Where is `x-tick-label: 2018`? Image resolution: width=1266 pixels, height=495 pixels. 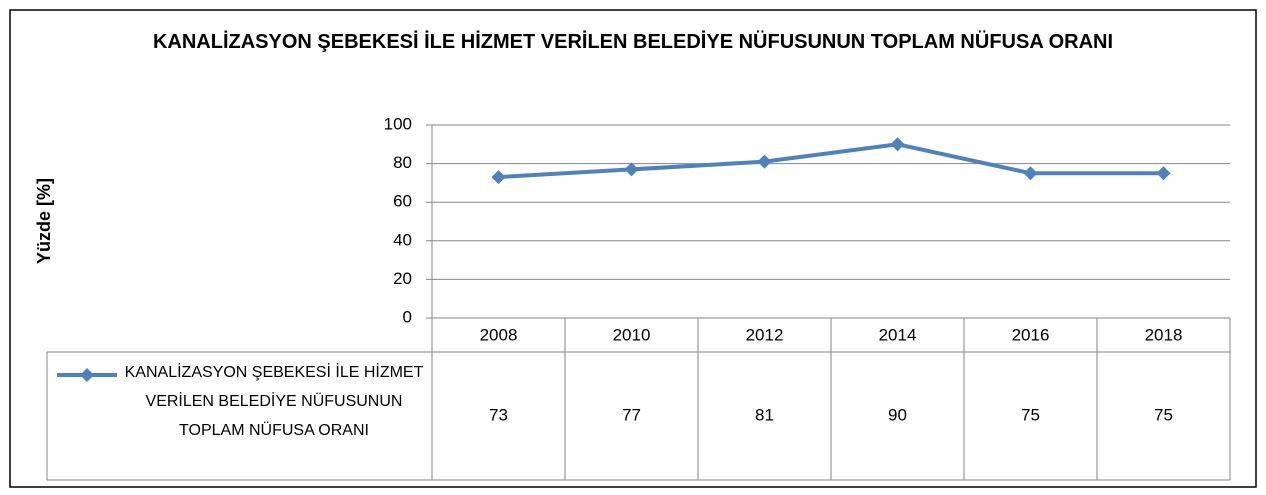
x-tick-label: 2018 is located at coordinates (1164, 334).